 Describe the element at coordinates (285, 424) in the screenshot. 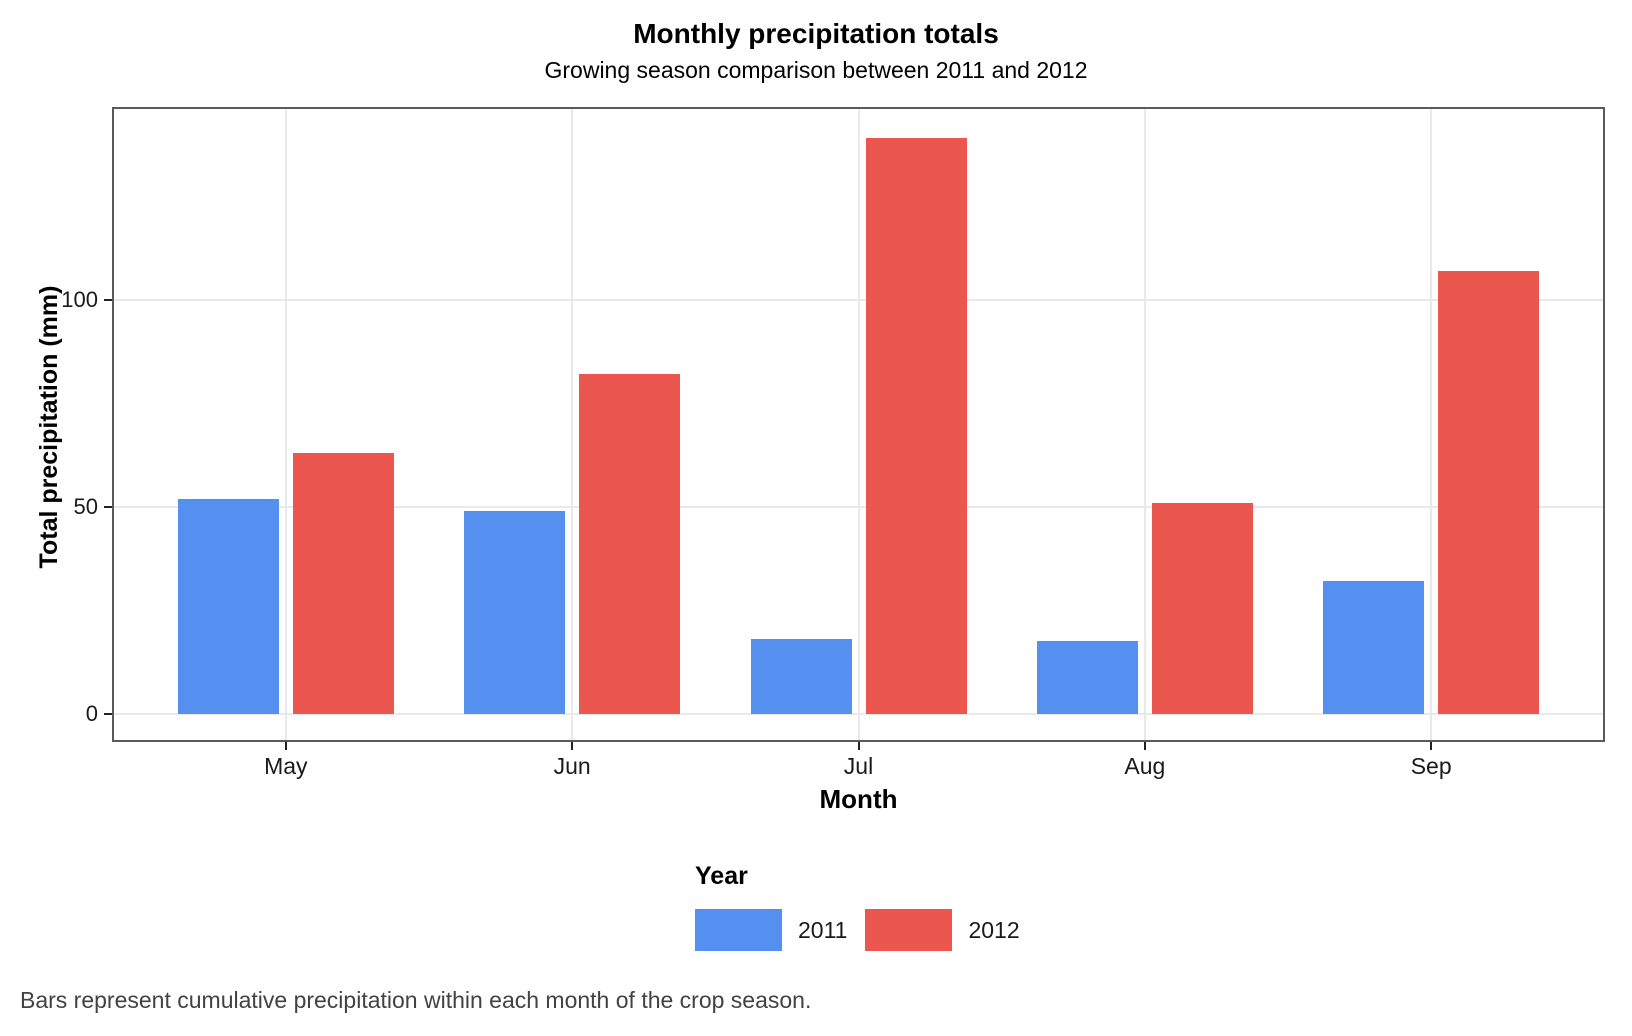

I see `gridline-x-may` at that location.